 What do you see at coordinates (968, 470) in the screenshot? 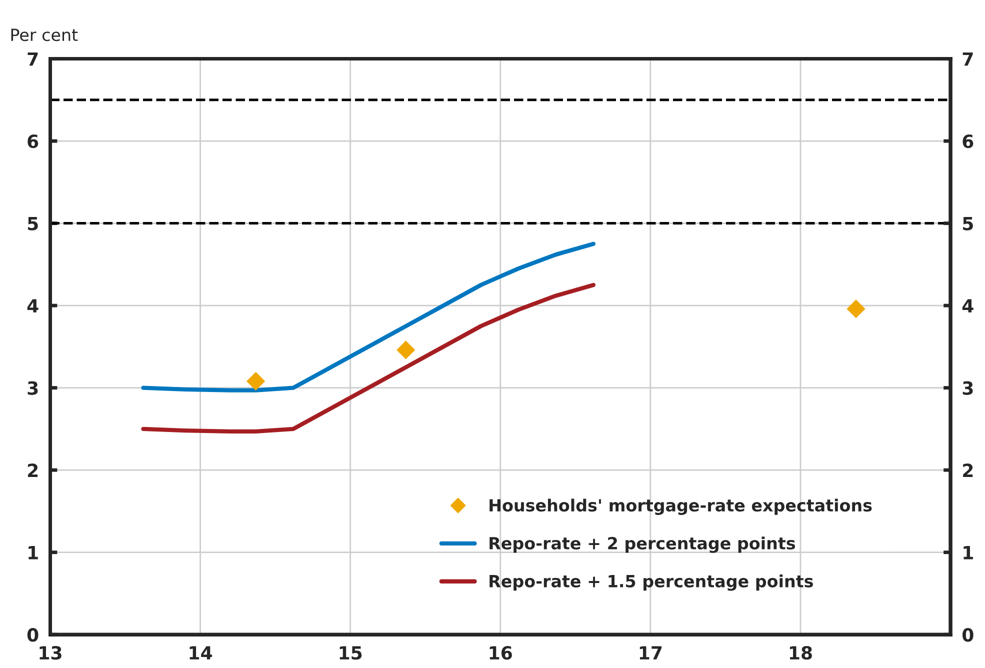
I see `y2-tick-label: 2` at bounding box center [968, 470].